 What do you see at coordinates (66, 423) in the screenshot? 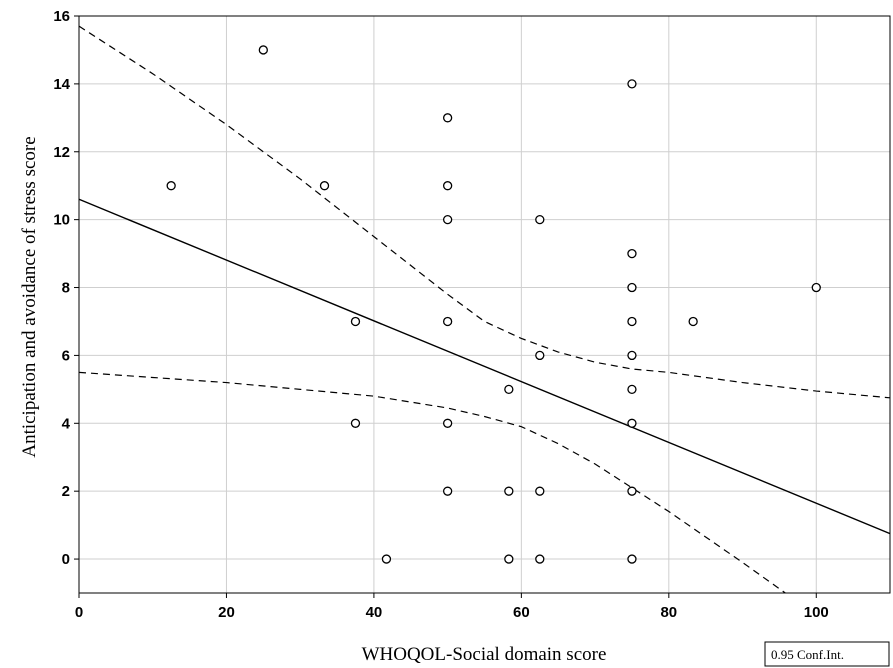
I see `y-tick-label: 4` at bounding box center [66, 423].